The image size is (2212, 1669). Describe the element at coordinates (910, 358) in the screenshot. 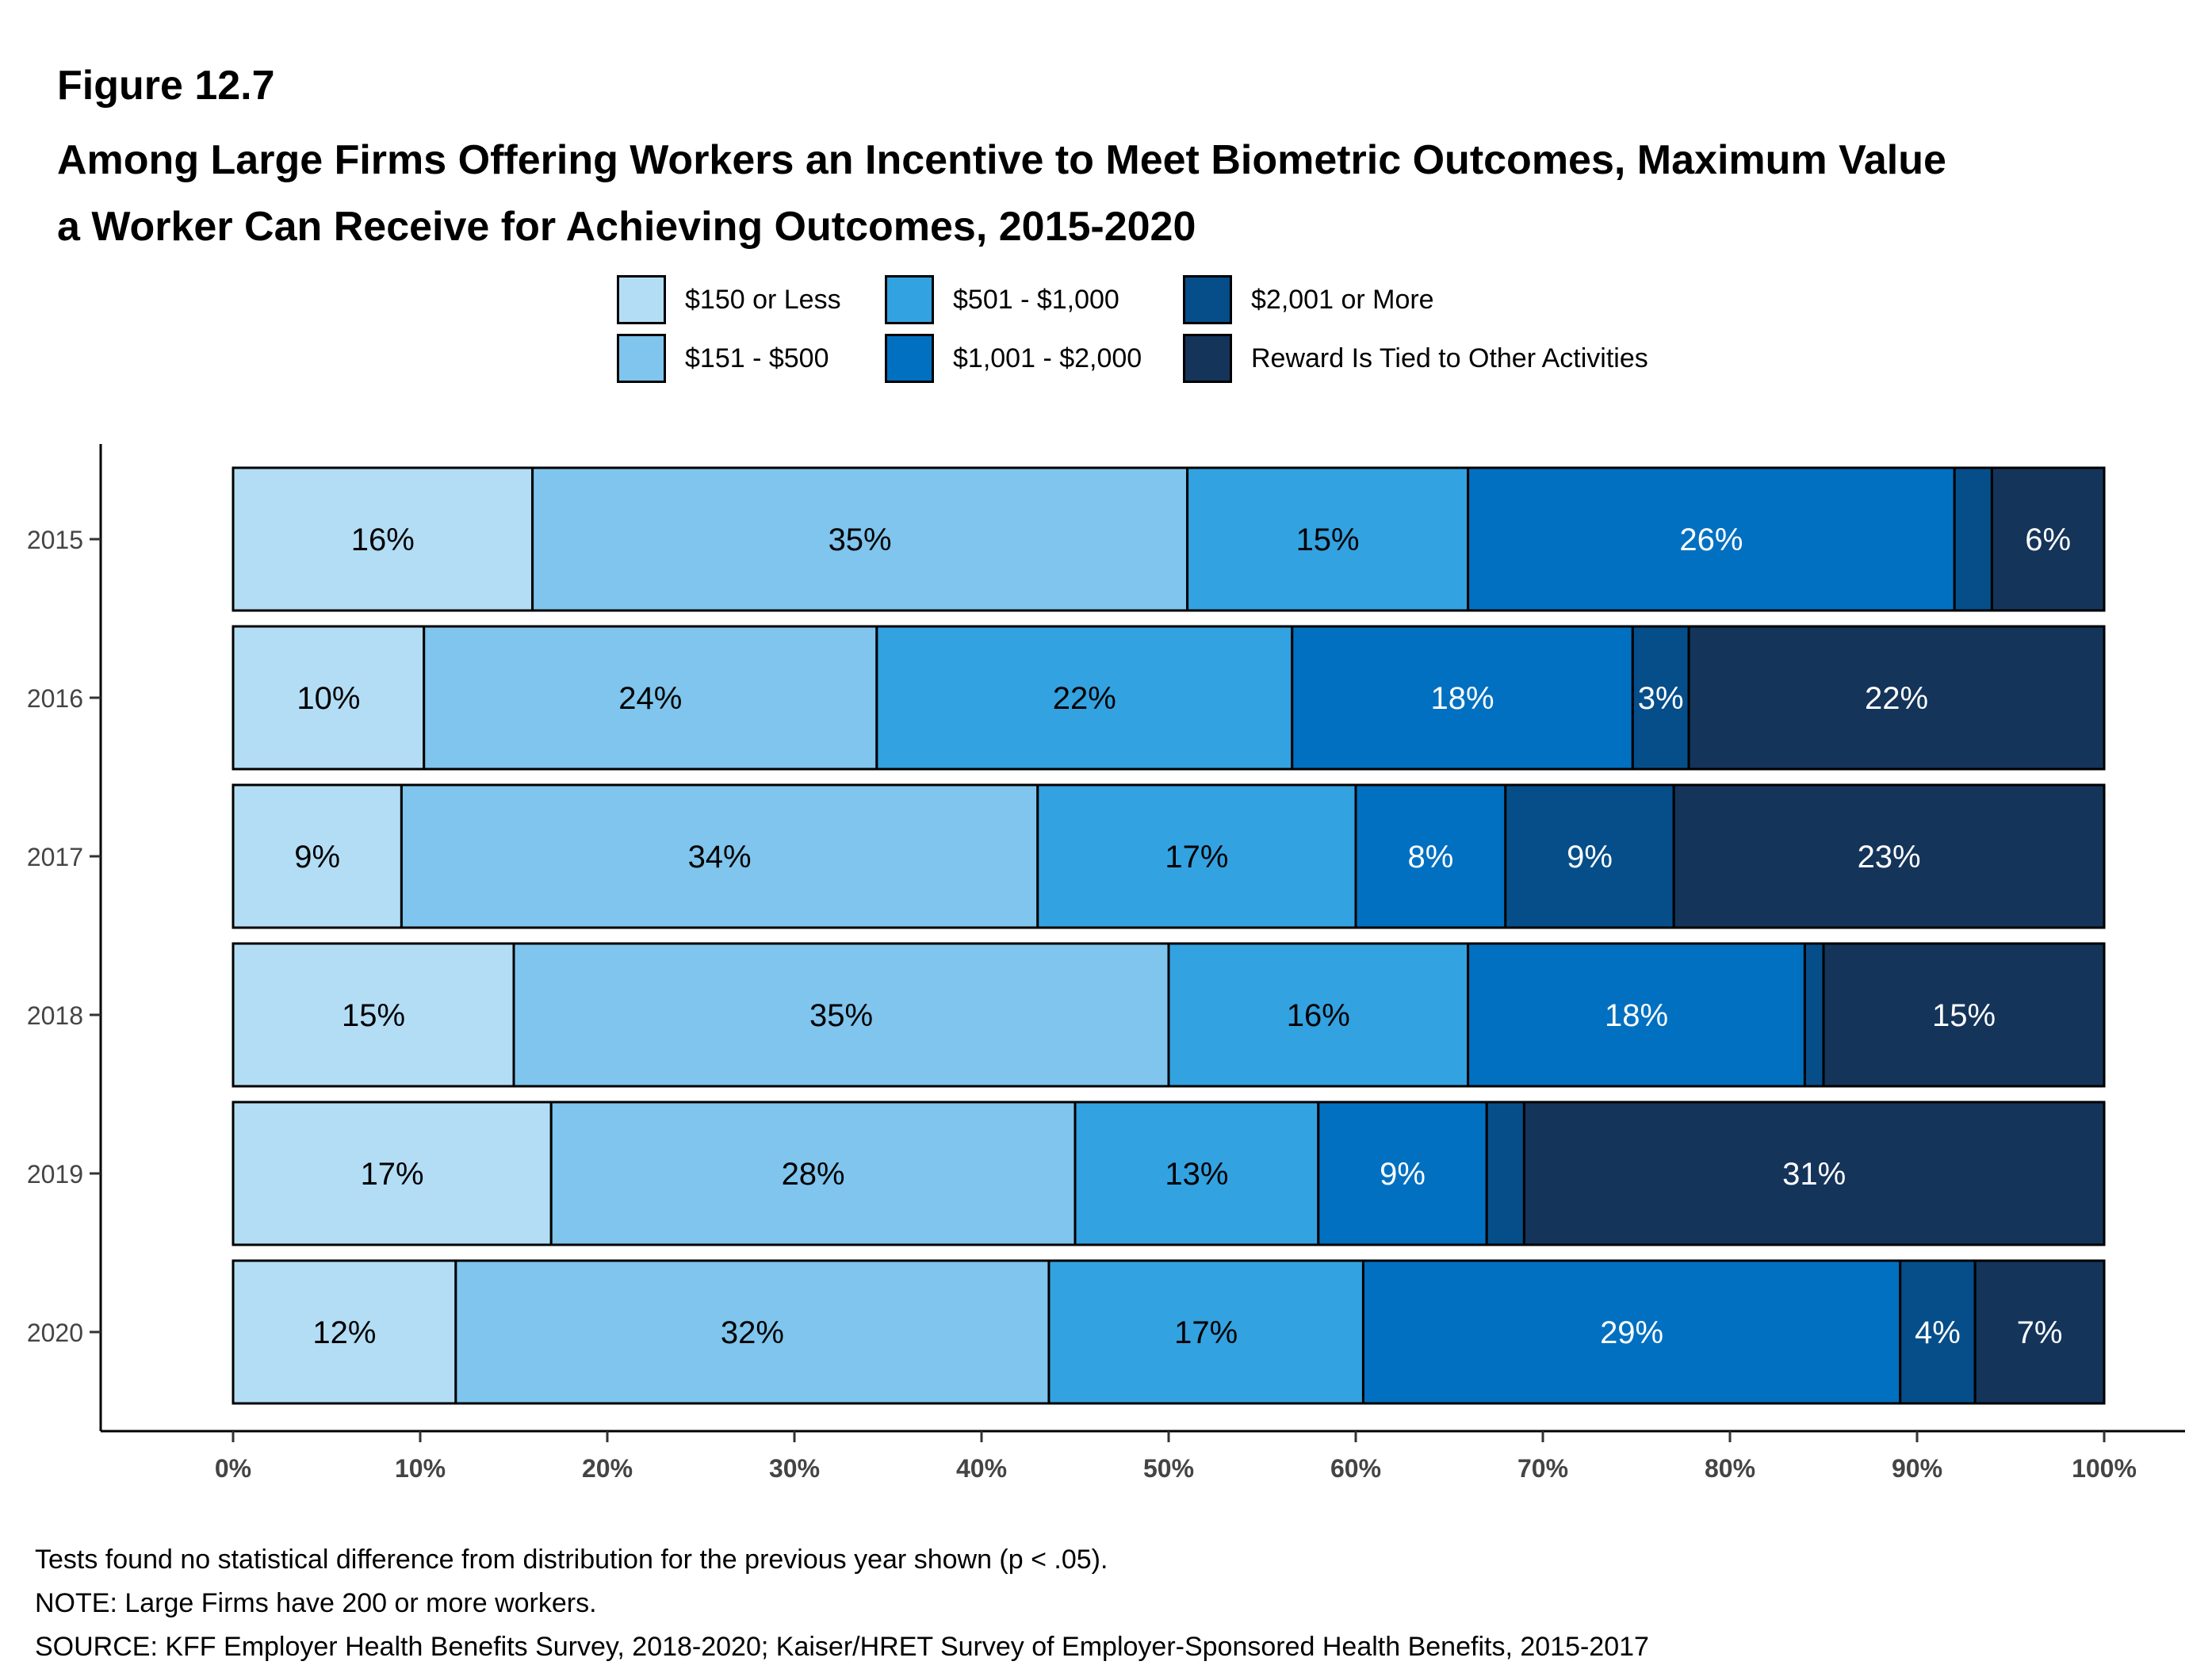

I see `legend-swatch-1001-2000` at that location.